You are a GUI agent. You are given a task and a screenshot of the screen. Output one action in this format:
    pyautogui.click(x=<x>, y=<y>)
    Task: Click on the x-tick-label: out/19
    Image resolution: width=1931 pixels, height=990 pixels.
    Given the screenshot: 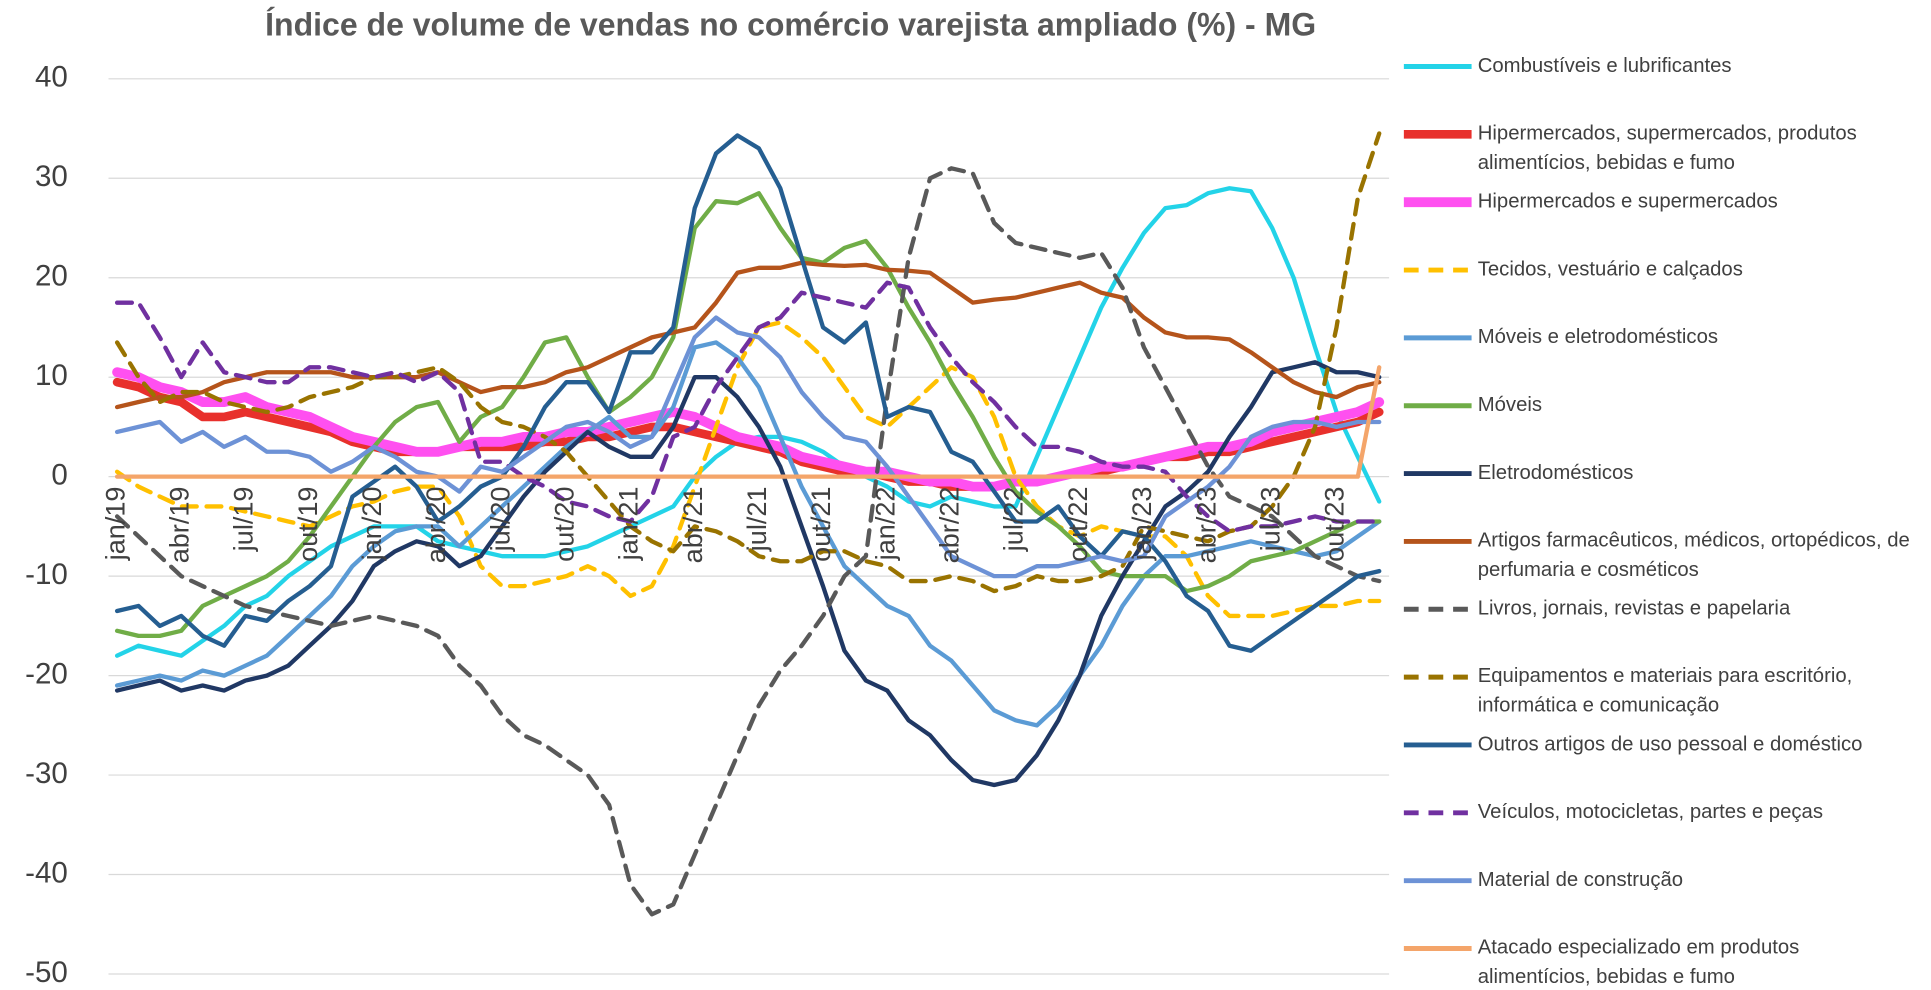 What is the action you would take?
    pyautogui.click(x=307, y=524)
    